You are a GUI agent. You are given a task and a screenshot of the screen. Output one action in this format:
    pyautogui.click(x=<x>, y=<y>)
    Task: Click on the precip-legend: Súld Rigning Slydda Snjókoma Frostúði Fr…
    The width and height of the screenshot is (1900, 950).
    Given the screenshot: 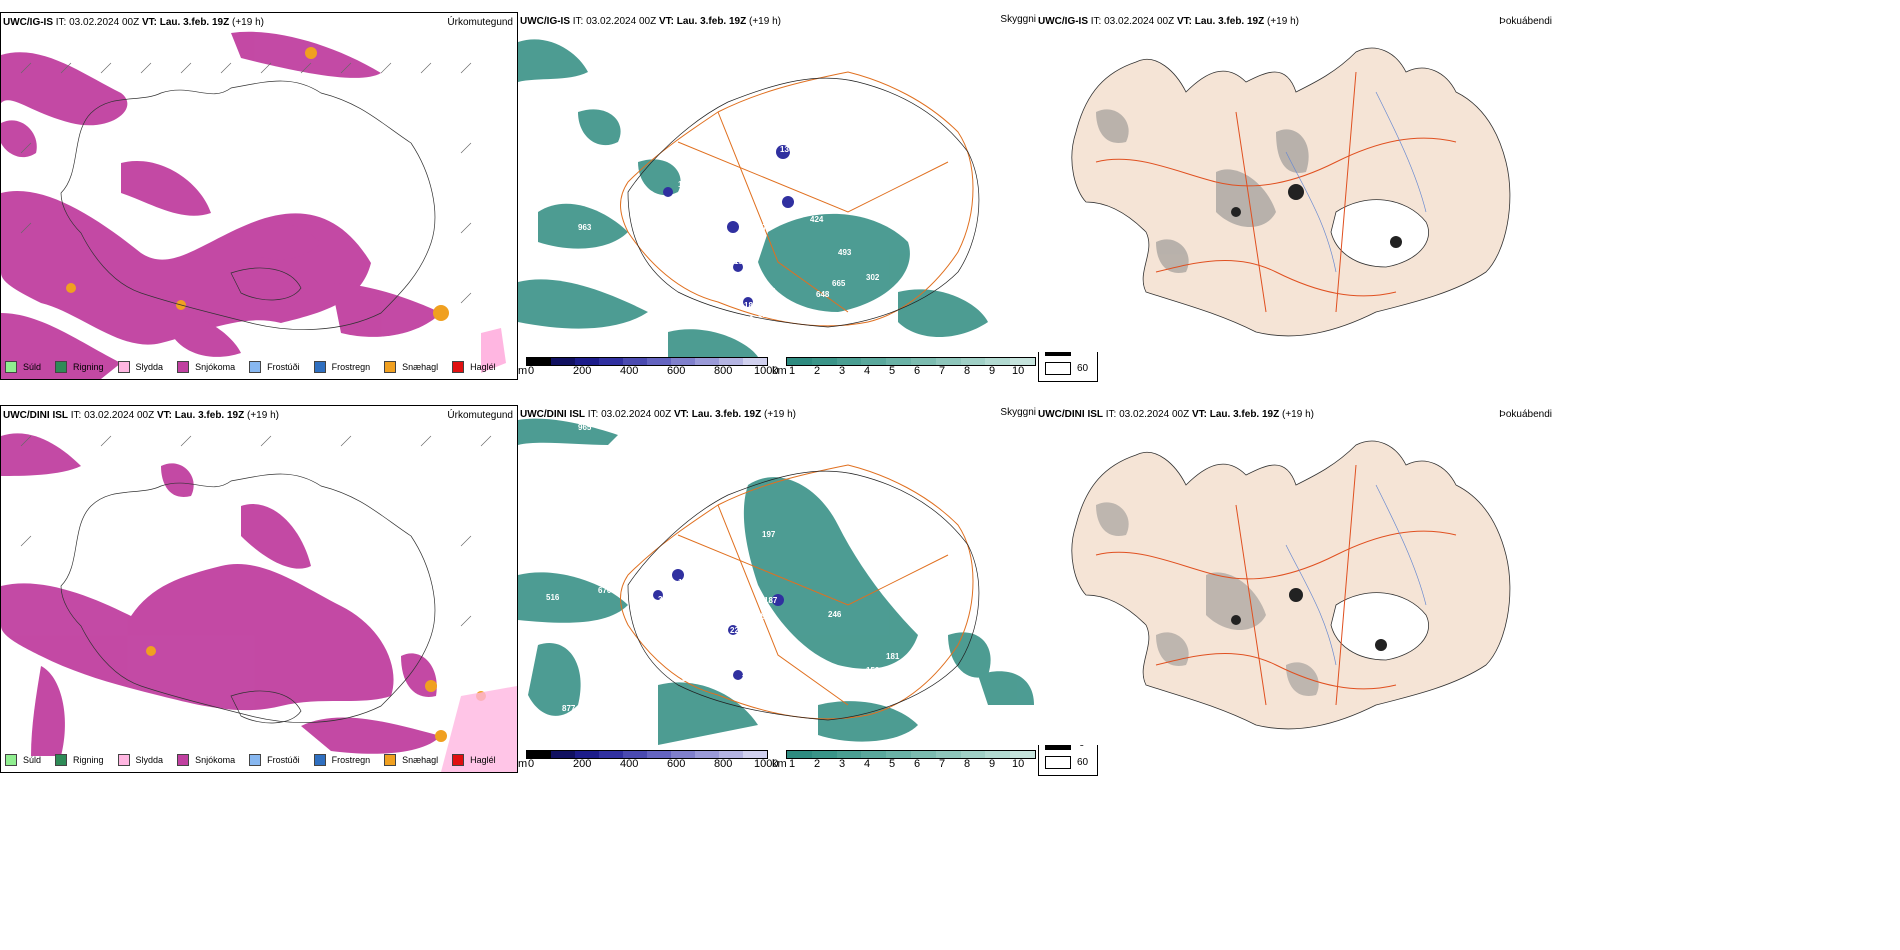 What is the action you would take?
    pyautogui.click(x=257, y=760)
    